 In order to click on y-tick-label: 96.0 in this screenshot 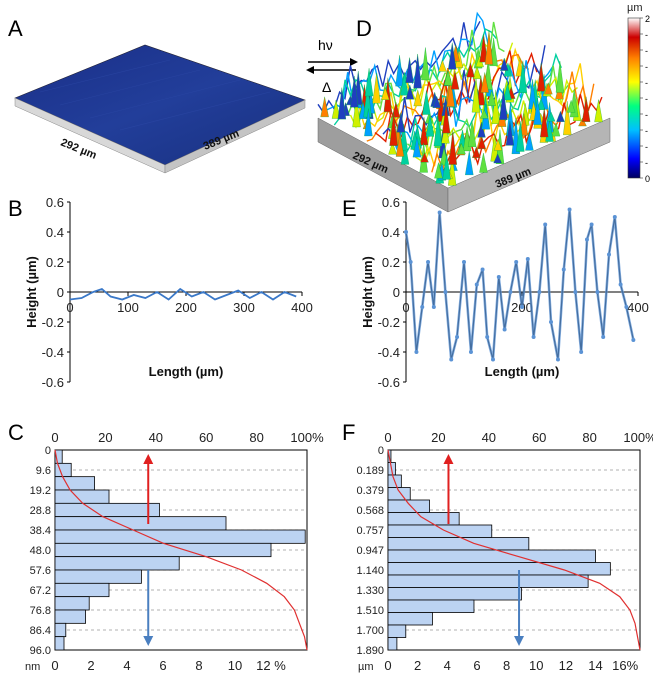, I will do `click(40, 651)`.